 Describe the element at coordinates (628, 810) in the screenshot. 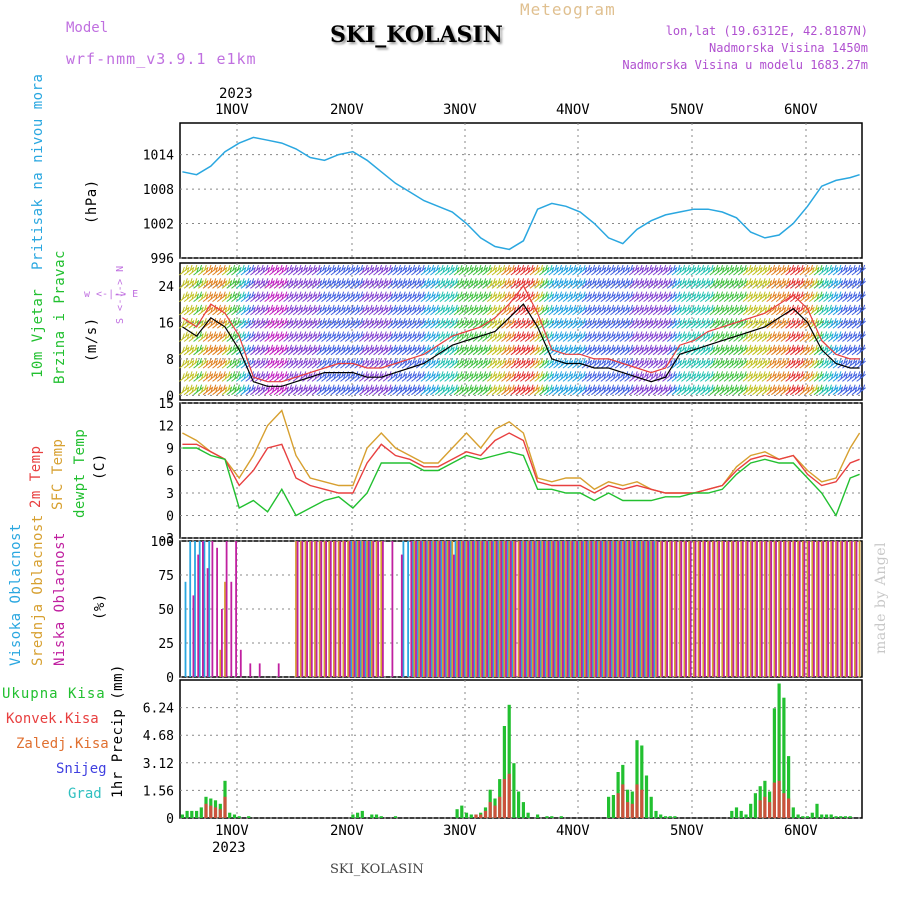

I see `precip-conv-bar` at that location.